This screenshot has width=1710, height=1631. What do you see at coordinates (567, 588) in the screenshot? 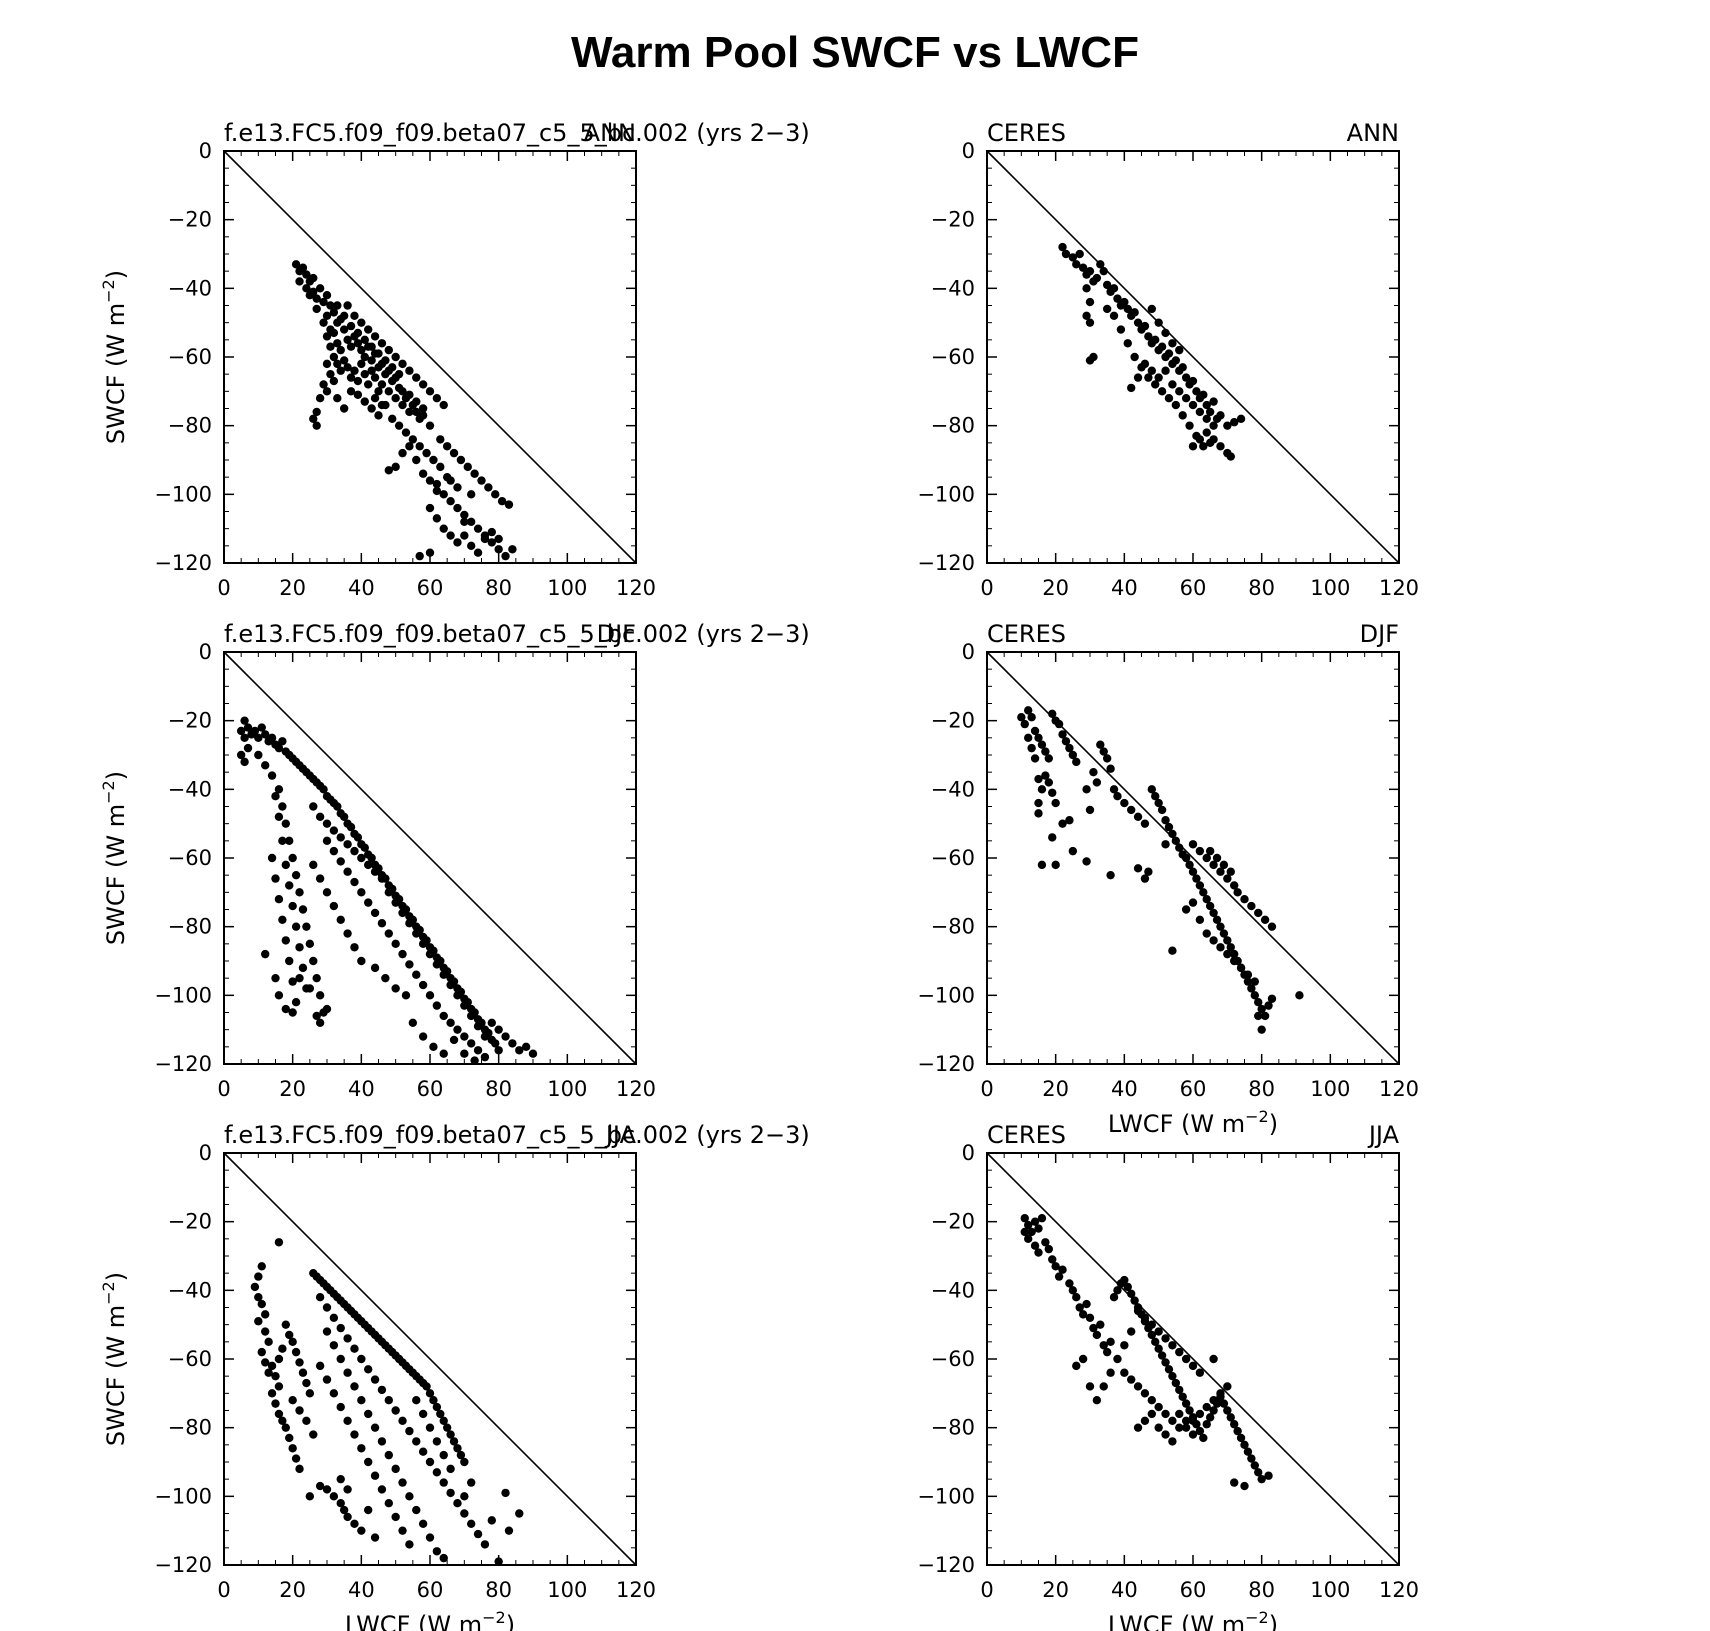
I see `x-tick-label: 100` at bounding box center [567, 588].